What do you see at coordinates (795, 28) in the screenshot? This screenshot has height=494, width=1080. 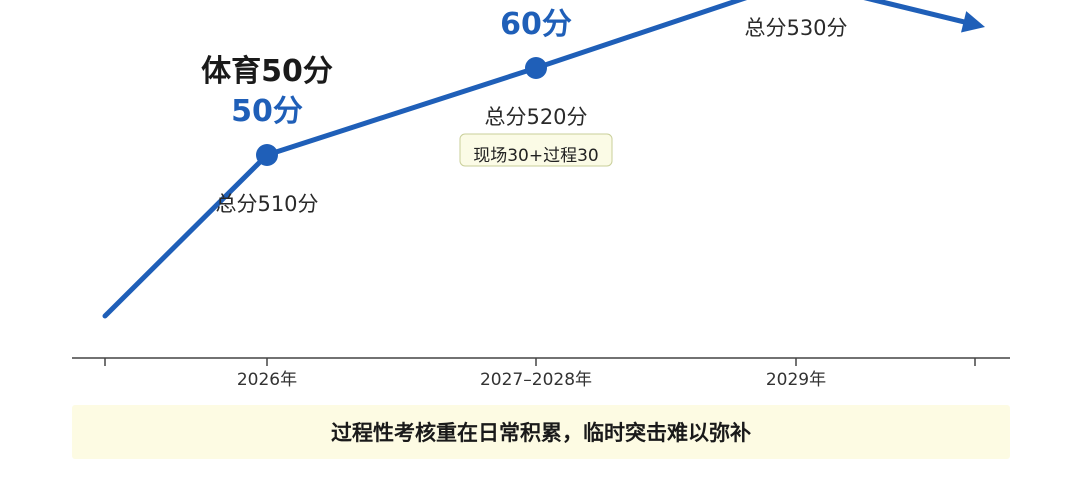 I see `total-score-label: 总分530分` at bounding box center [795, 28].